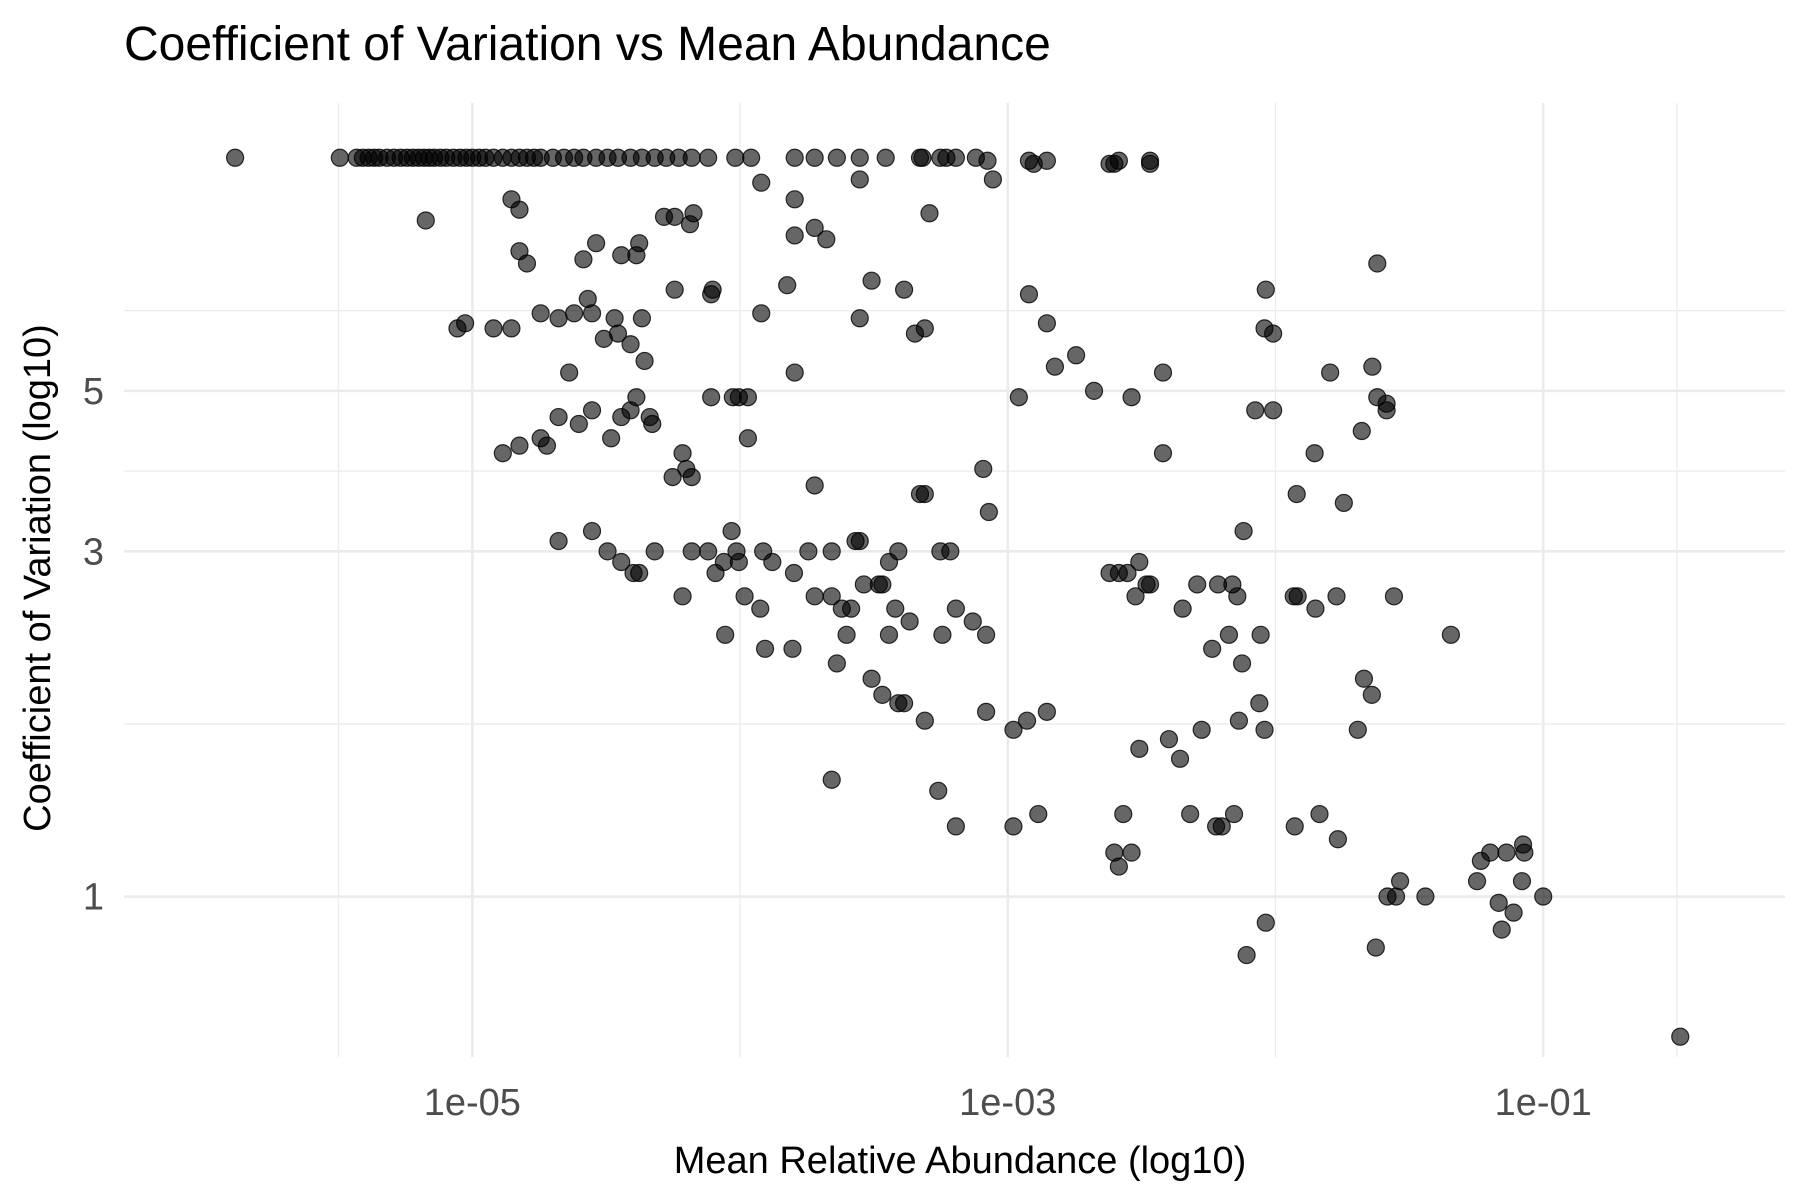 This screenshot has height=1200, width=1800. I want to click on y-tick-label: 1, so click(93, 898).